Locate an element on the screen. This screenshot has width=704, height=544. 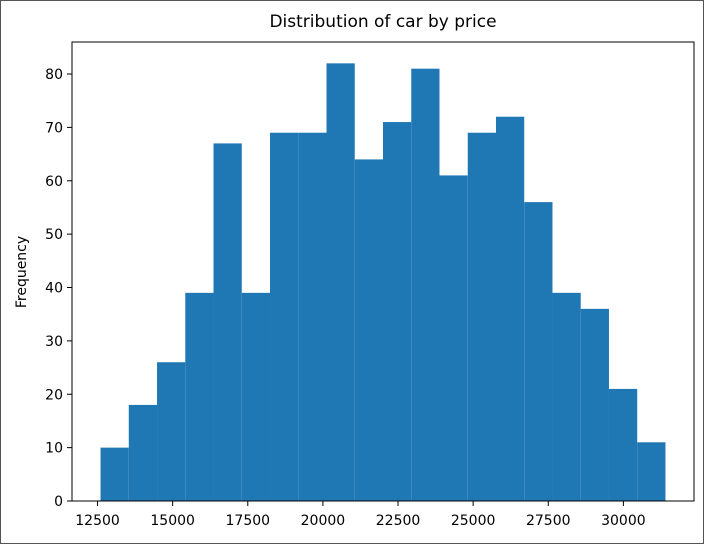
x-tick-label: 17500 is located at coordinates (248, 521).